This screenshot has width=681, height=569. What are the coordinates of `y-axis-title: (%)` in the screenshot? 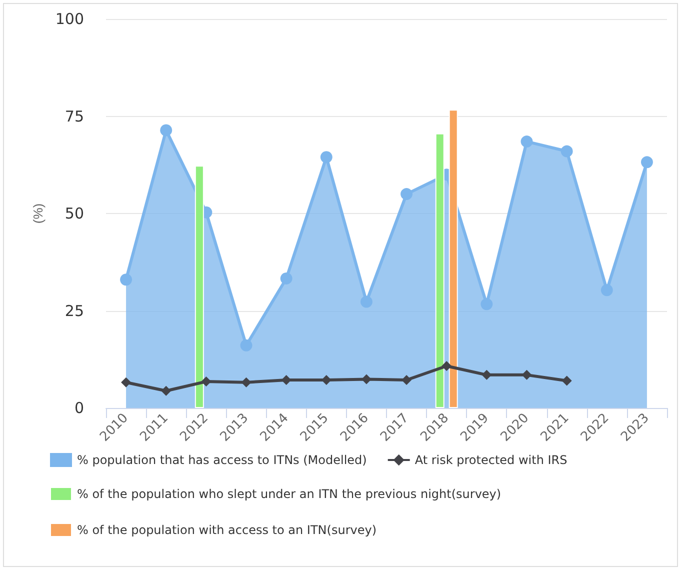 It's located at (38, 213).